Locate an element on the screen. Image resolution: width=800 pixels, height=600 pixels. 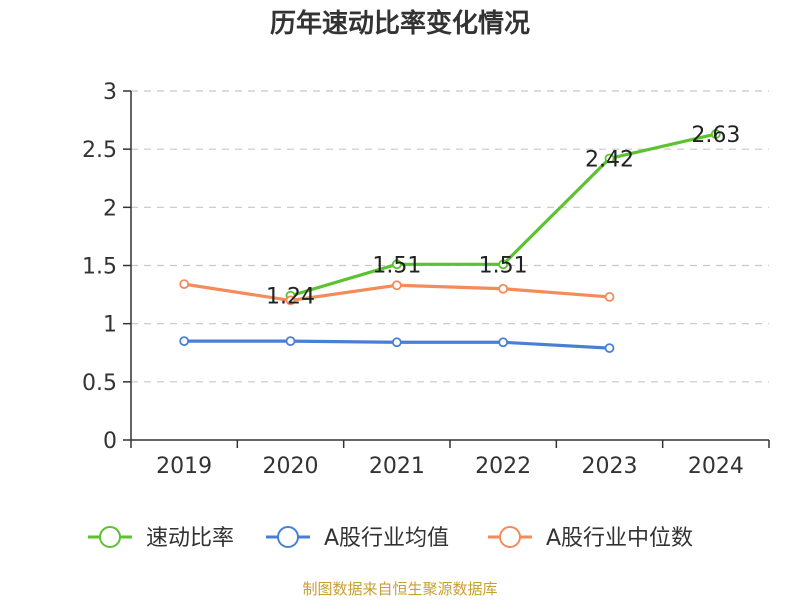
x-tick-label: 2024 is located at coordinates (716, 466).